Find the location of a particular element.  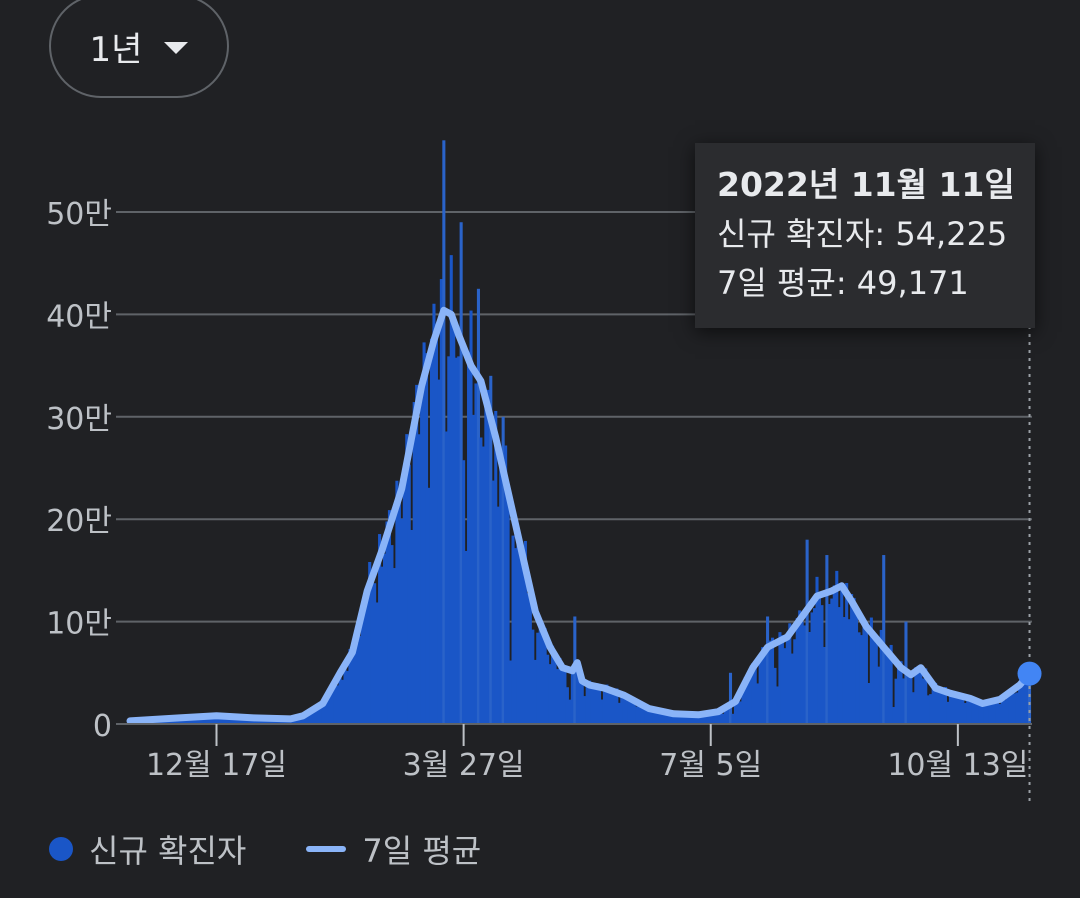

x-tick-label: 3월 27일 is located at coordinates (464, 765).